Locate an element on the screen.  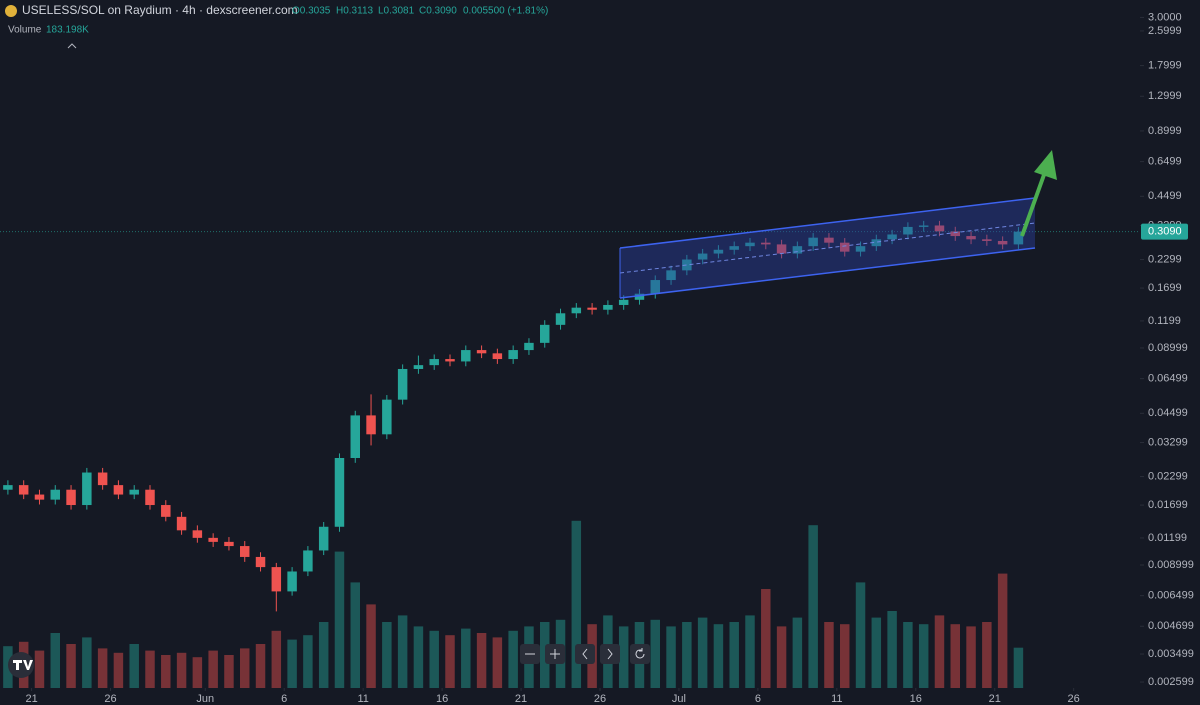
y-tick-label: 0.003499 is located at coordinates (1171, 654).